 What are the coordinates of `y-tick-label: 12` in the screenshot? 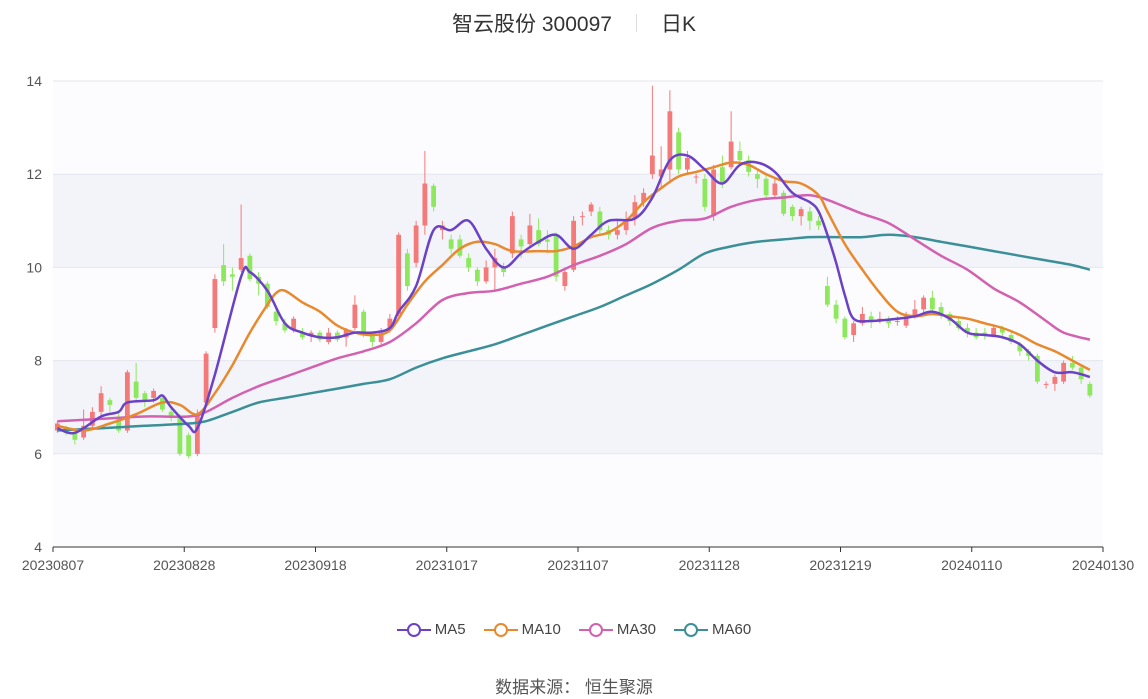 It's located at (34, 174).